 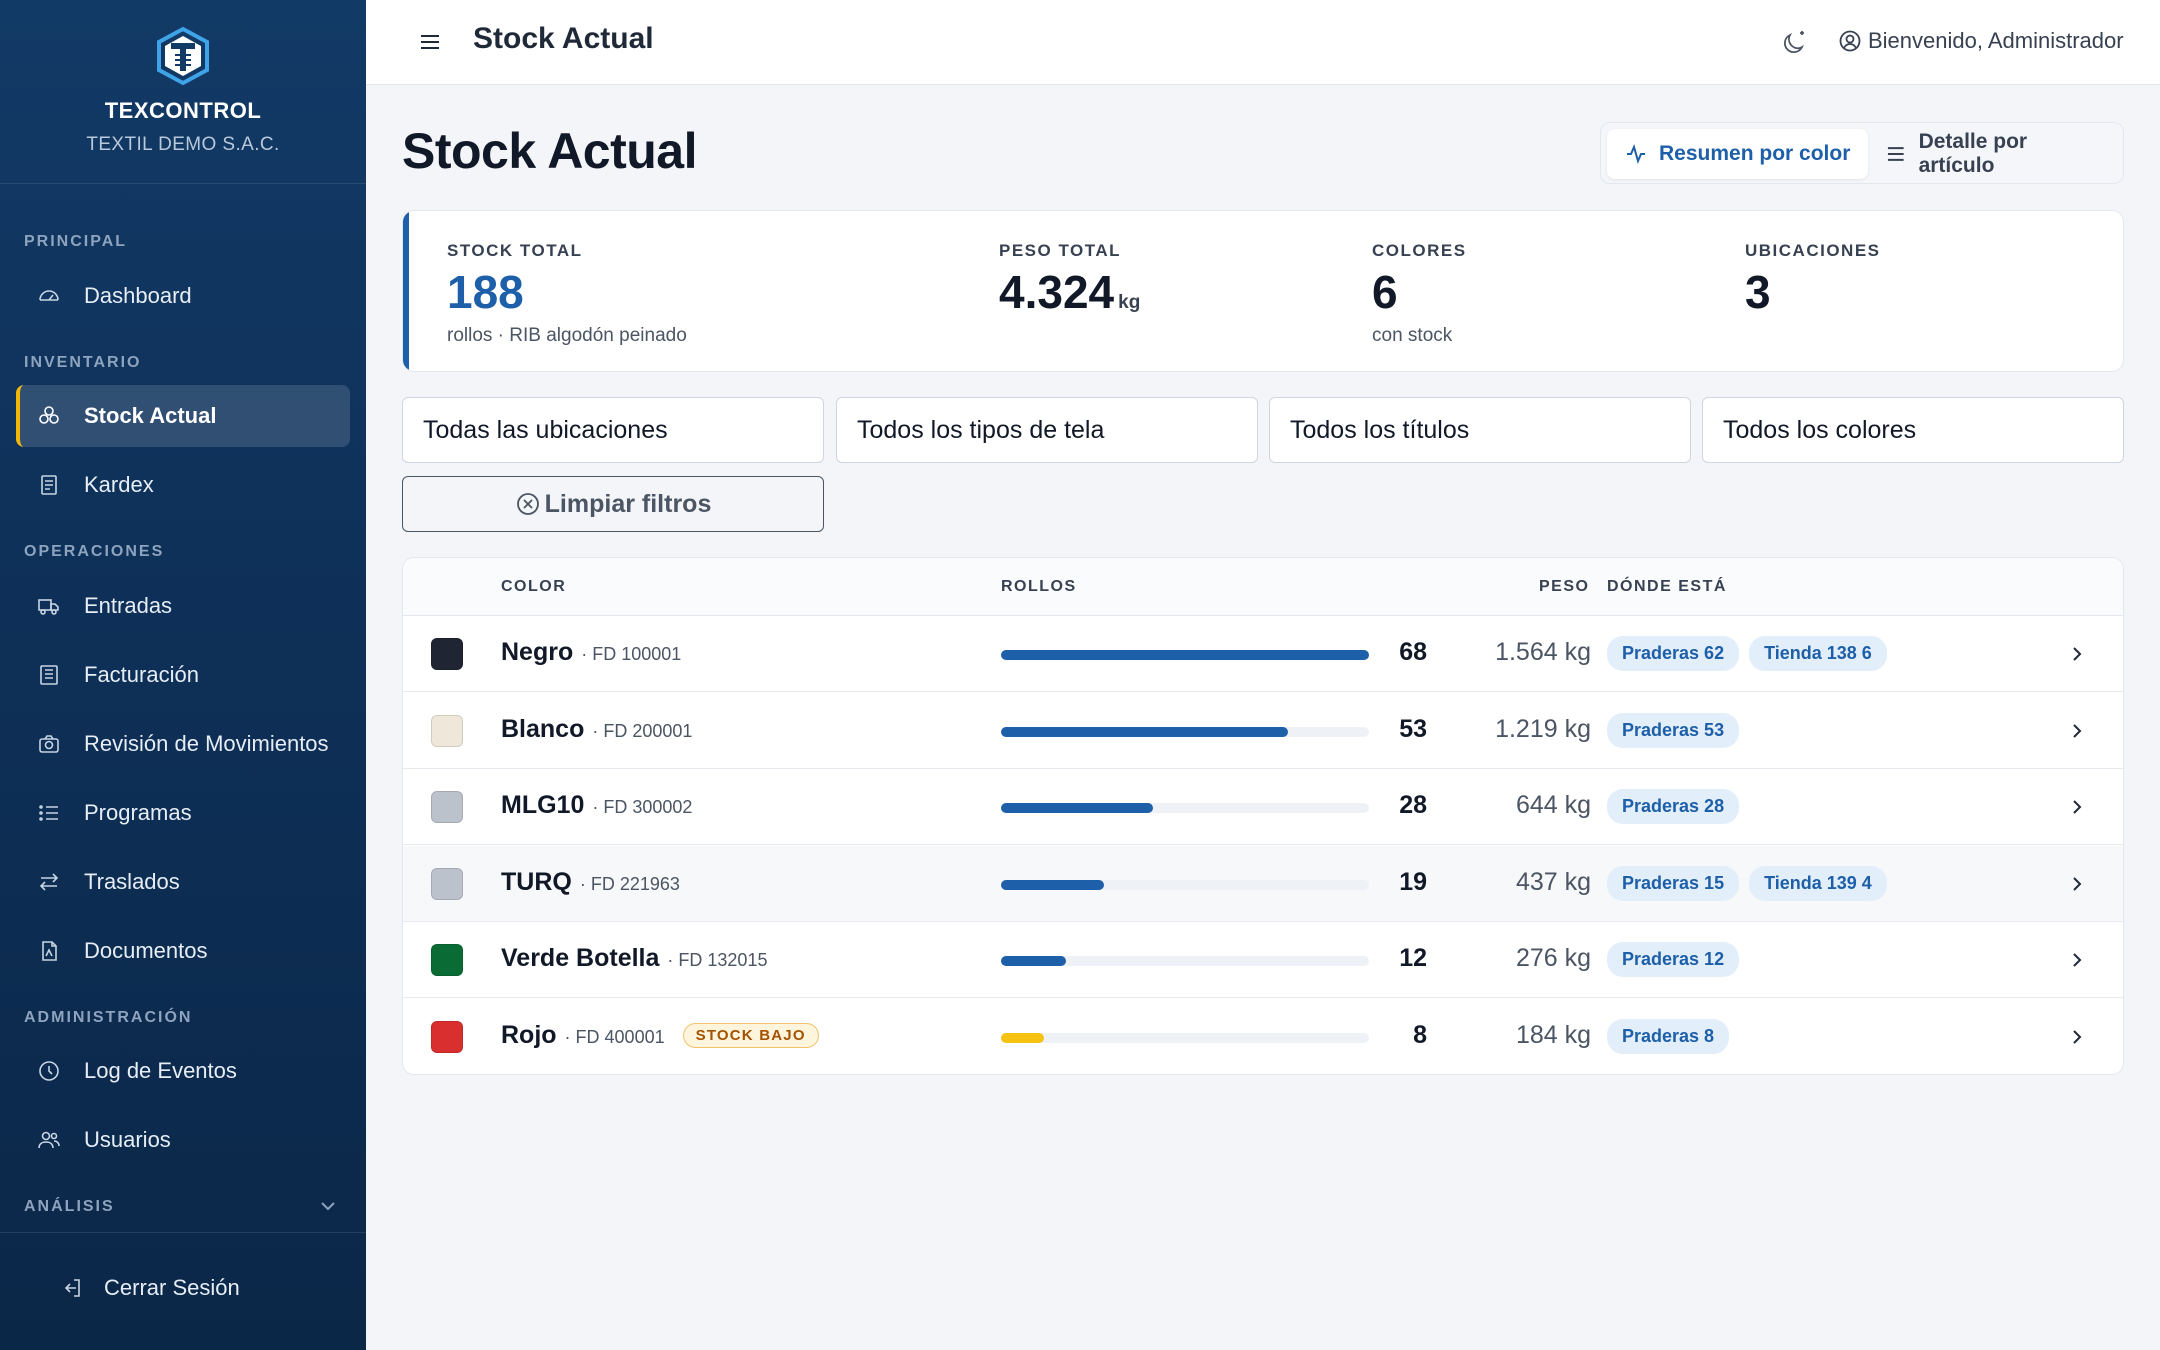 What do you see at coordinates (69, 1206) in the screenshot?
I see `section-analisis: ANÁLISIS` at bounding box center [69, 1206].